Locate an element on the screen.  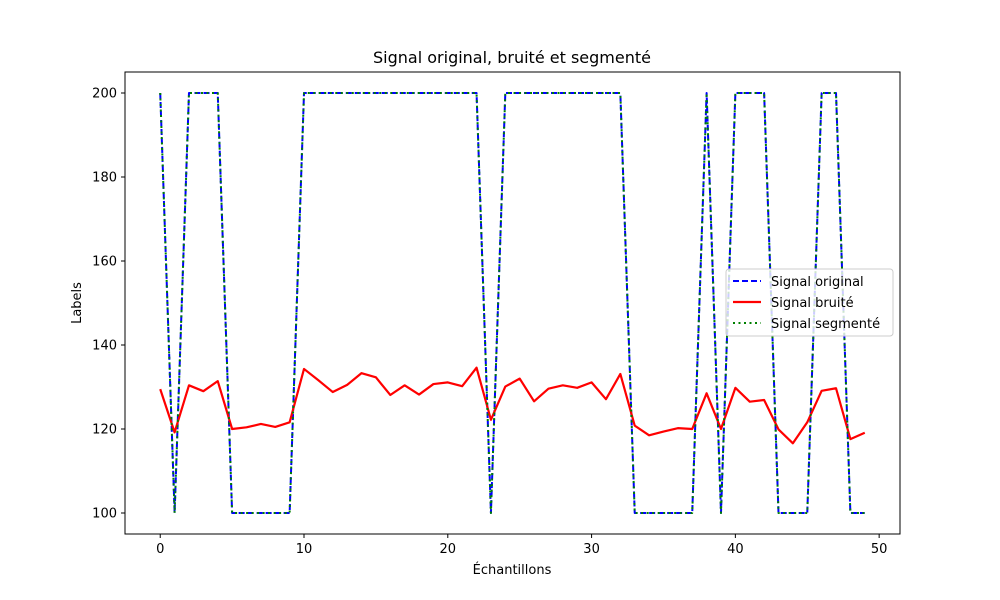
x-tick-label: 0 is located at coordinates (160, 549).